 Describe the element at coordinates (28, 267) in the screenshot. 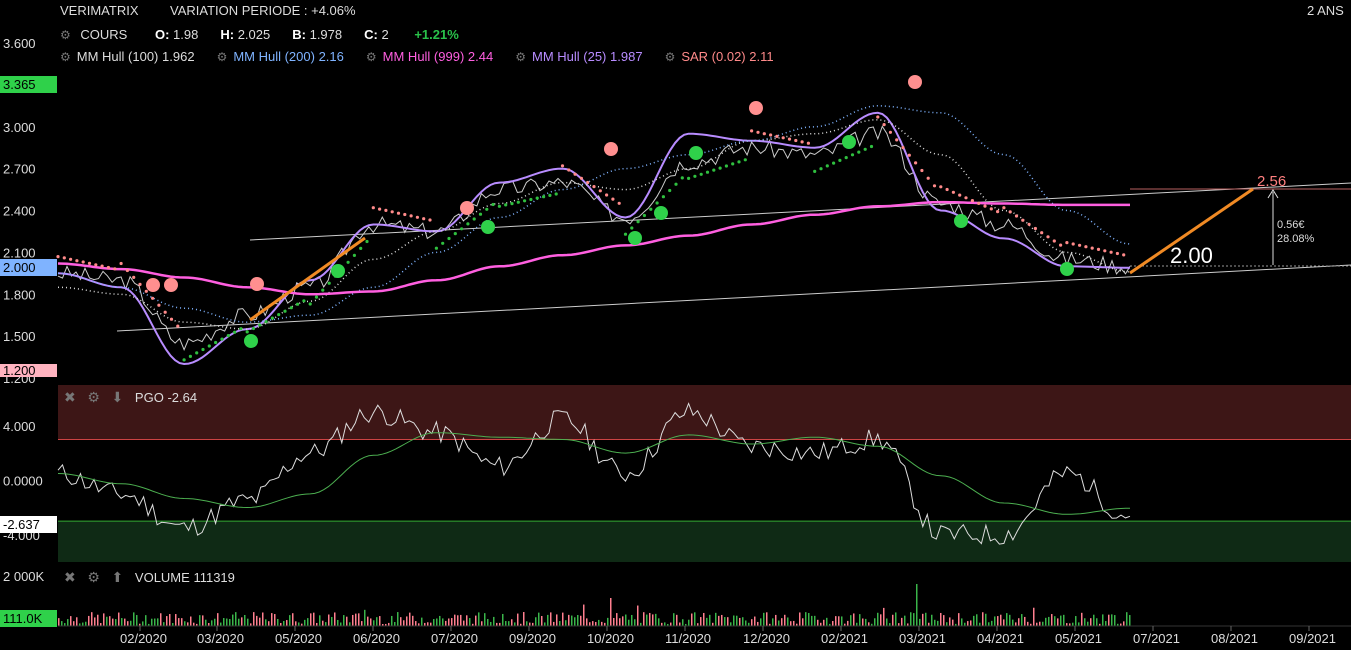

I see `price-last-tag: 2.000` at that location.